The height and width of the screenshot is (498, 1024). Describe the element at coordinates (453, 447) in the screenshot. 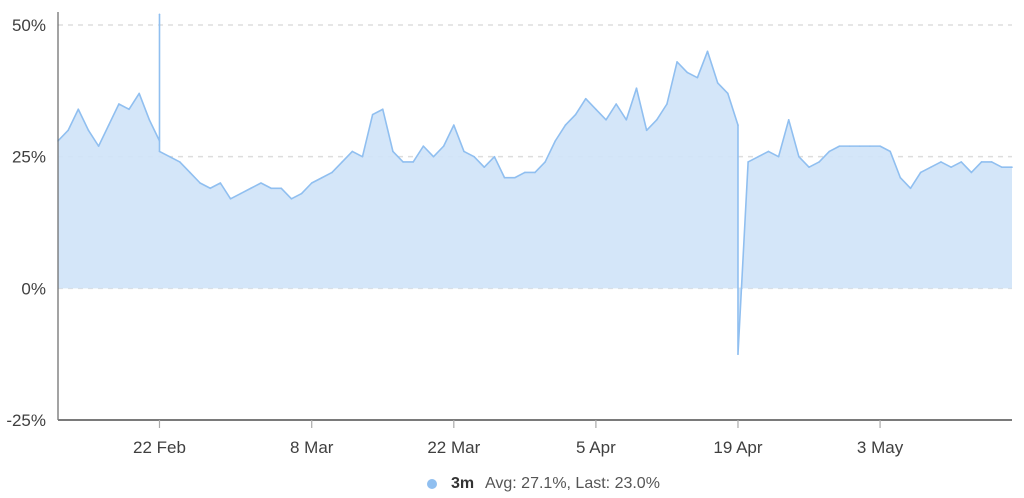

I see `x-tick-label: 22 Mar` at that location.